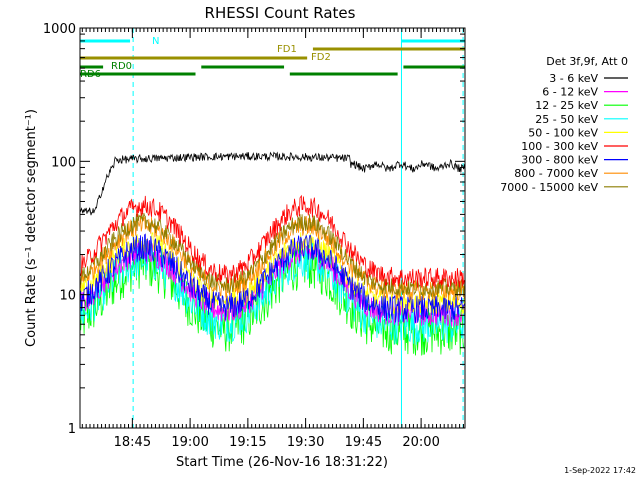 The image size is (640, 484). What do you see at coordinates (600, 470) in the screenshot?
I see `timestamp: 1-Sep-2022 17:42` at bounding box center [600, 470].